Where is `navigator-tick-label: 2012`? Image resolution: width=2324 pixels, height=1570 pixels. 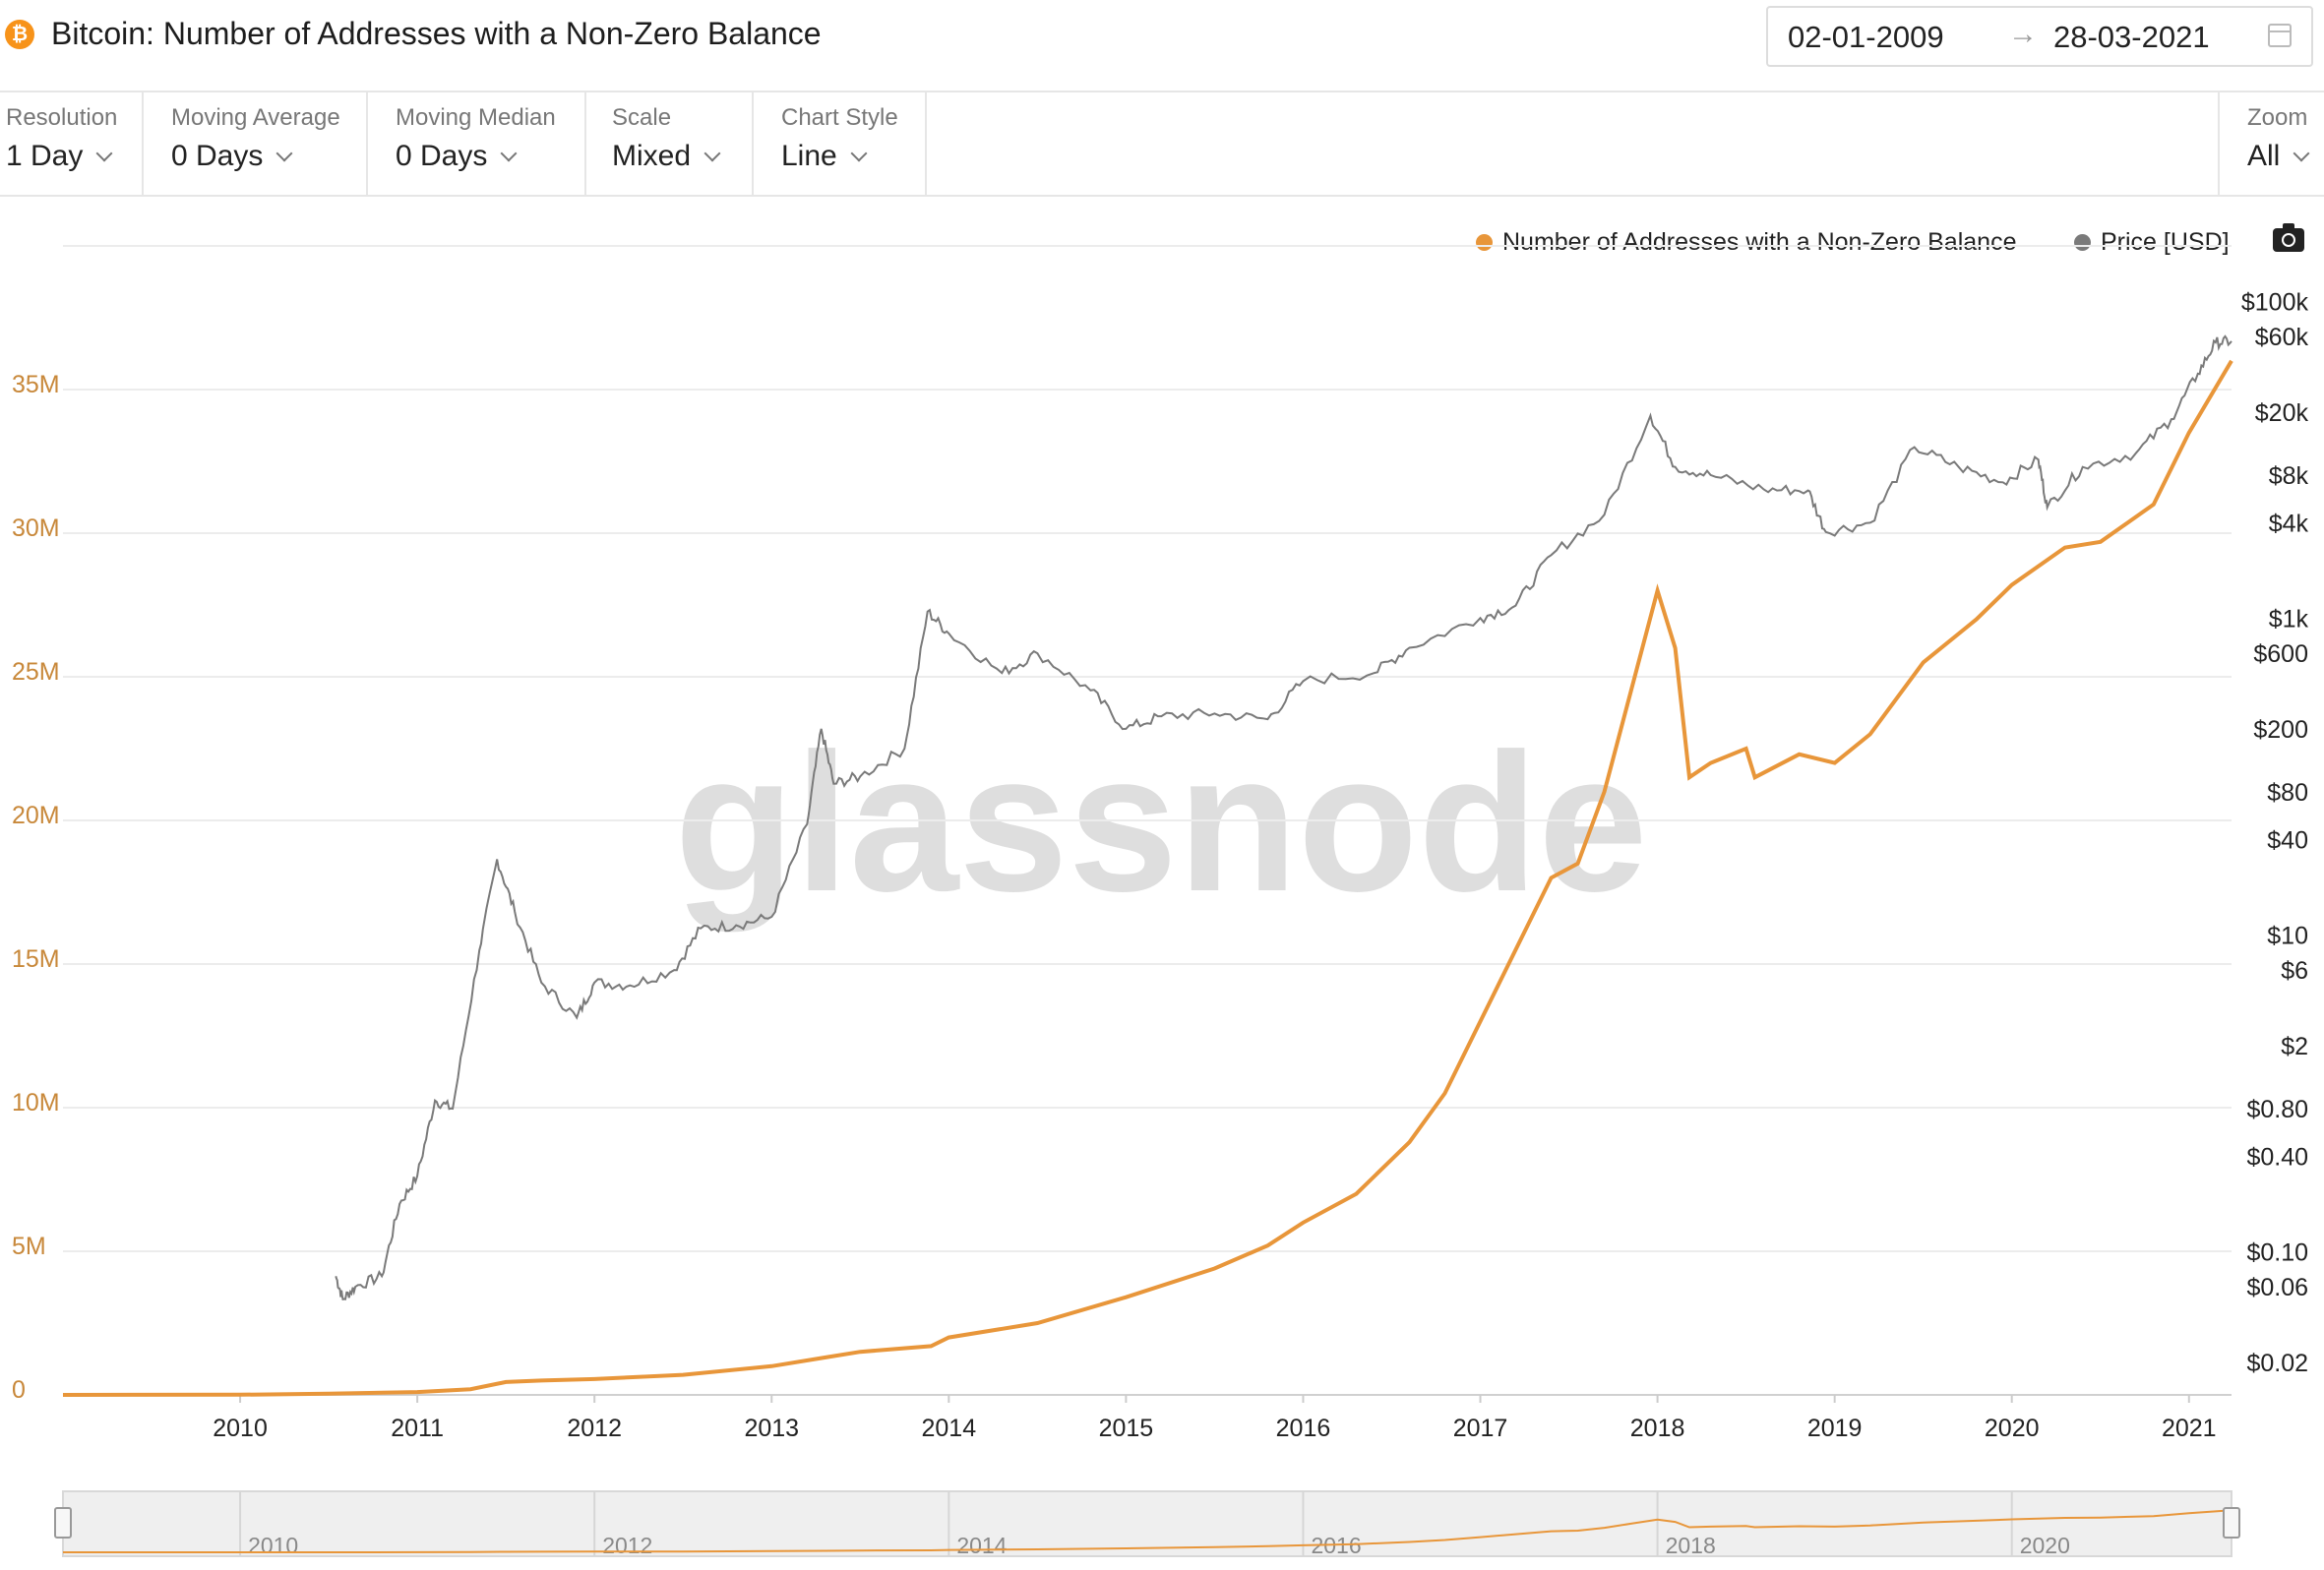
navigator-tick-label: 2012 is located at coordinates (627, 1545).